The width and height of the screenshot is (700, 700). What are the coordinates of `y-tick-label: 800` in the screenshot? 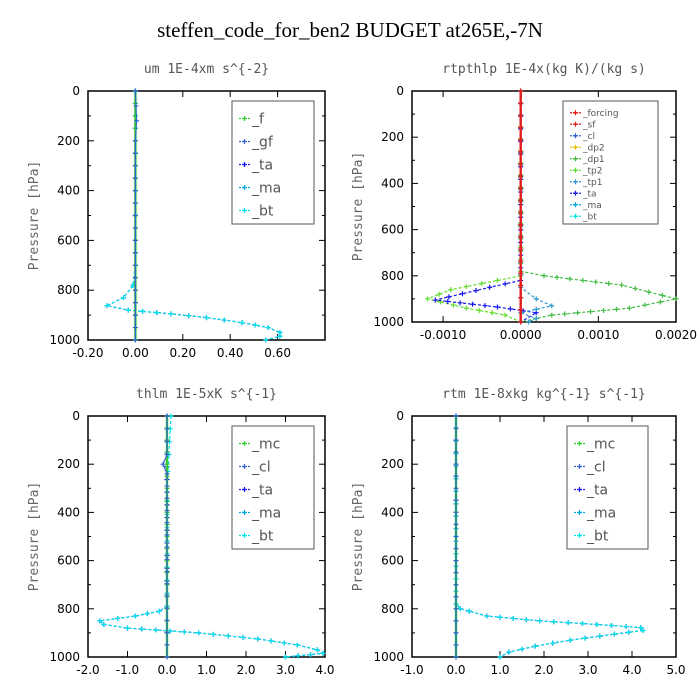 It's located at (68, 609).